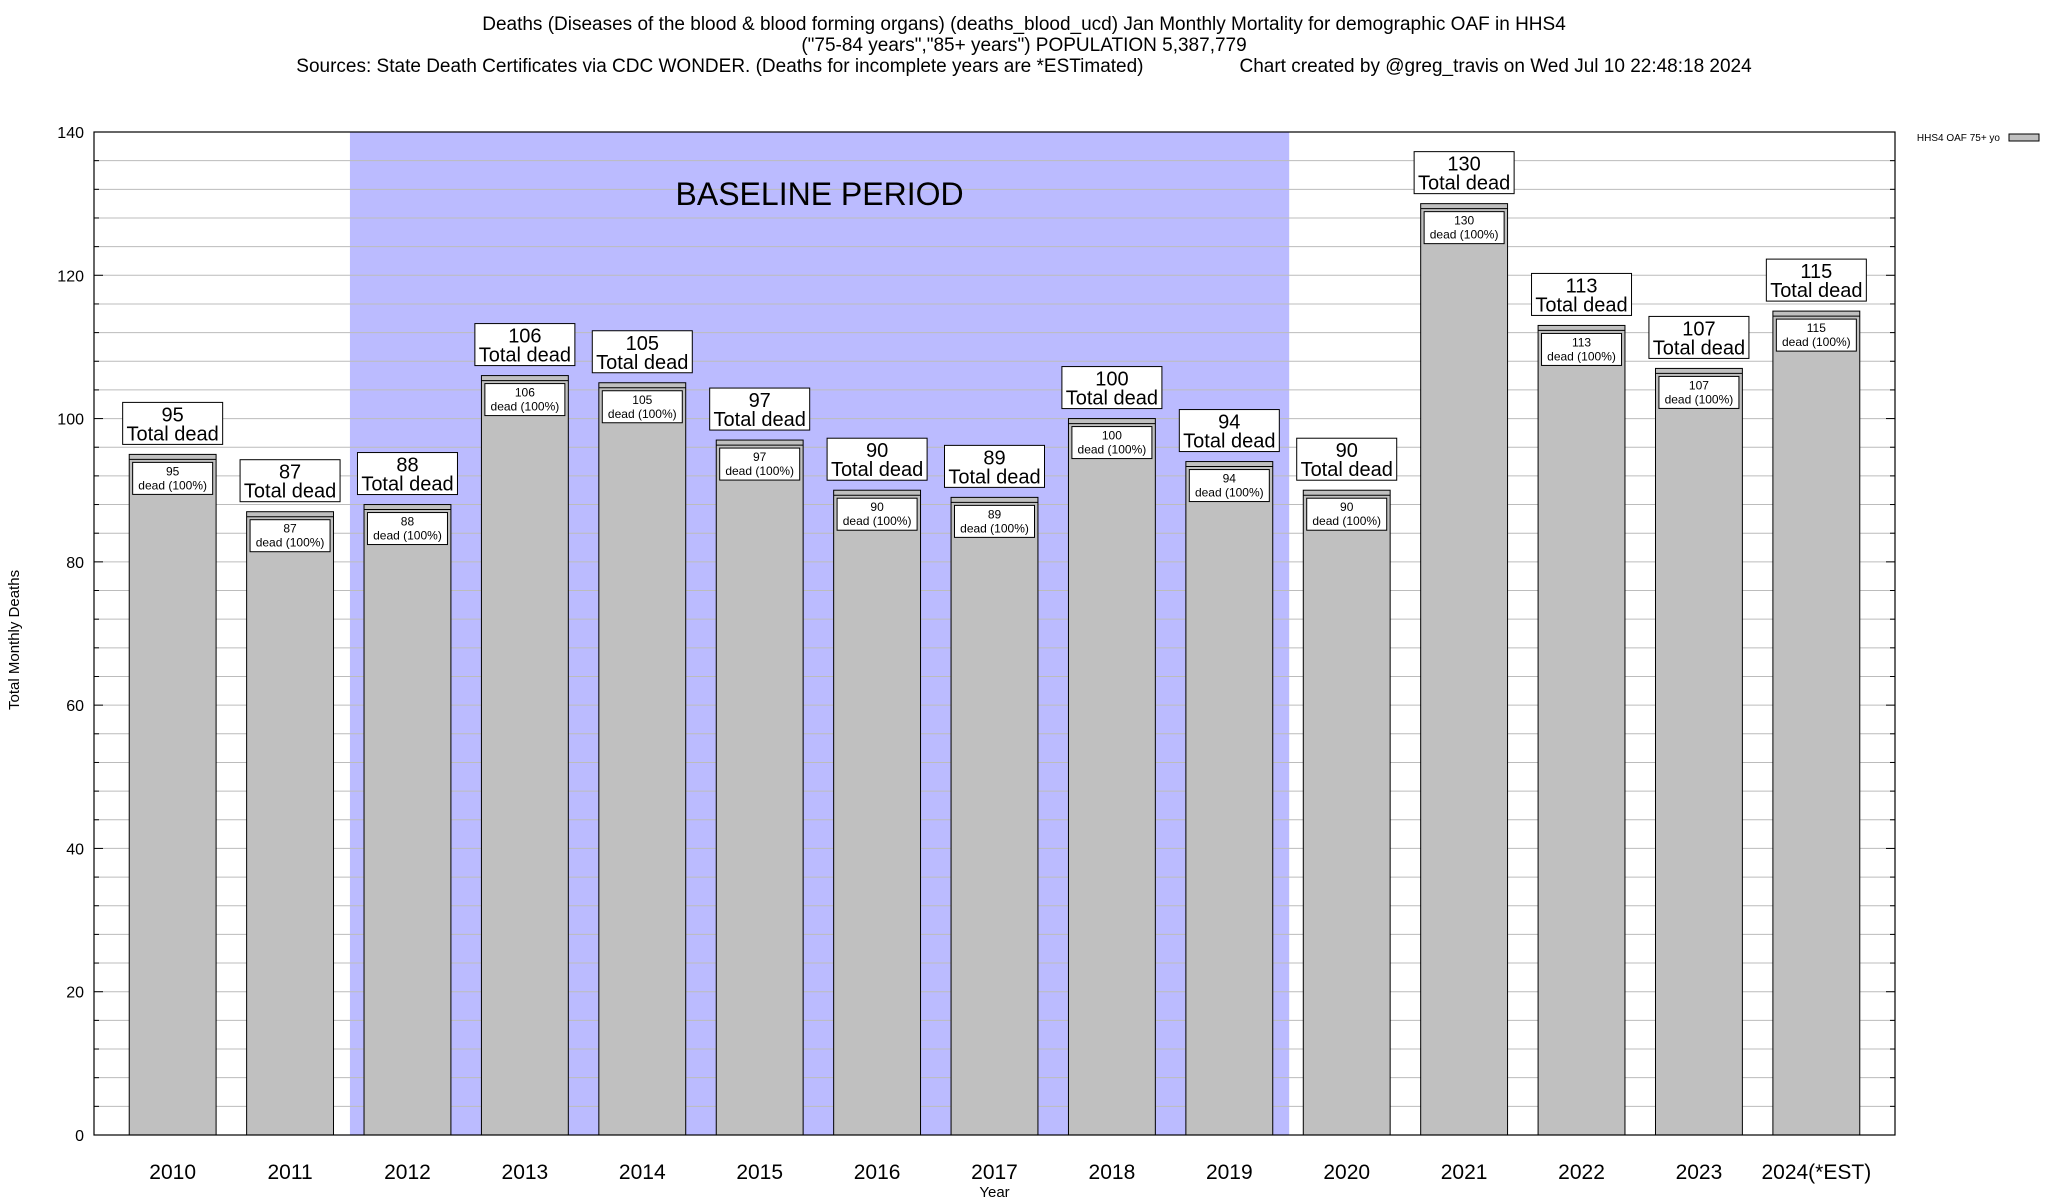 The height and width of the screenshot is (1200, 2048). What do you see at coordinates (642, 400) in the screenshot?
I see `bar-inner-value: 105` at bounding box center [642, 400].